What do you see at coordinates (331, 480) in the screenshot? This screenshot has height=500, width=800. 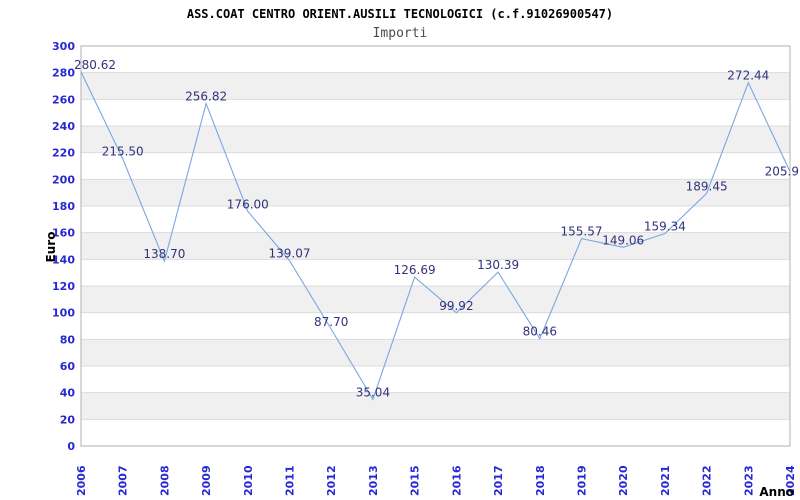 I see `x-tick-label: 2012` at bounding box center [331, 480].